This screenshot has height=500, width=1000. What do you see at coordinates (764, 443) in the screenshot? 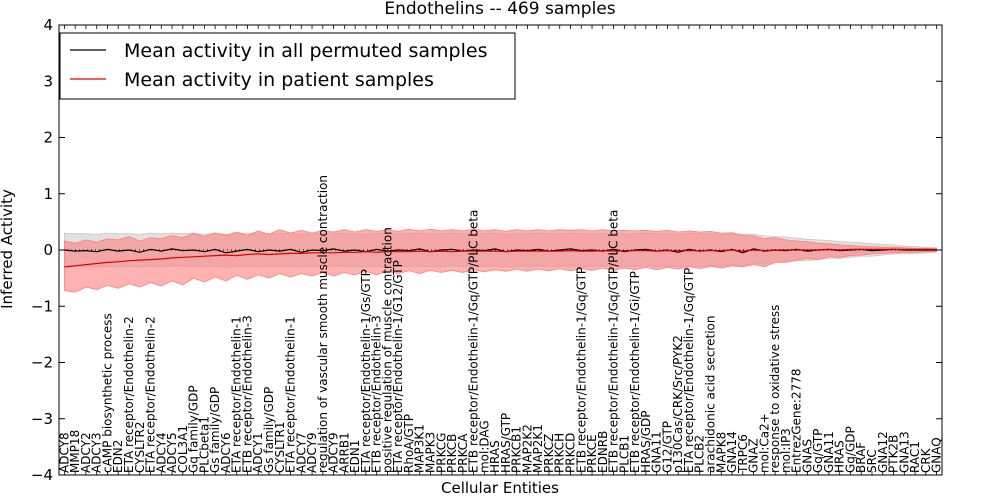
I see `entity-label: mol:Ca2+` at bounding box center [764, 443].